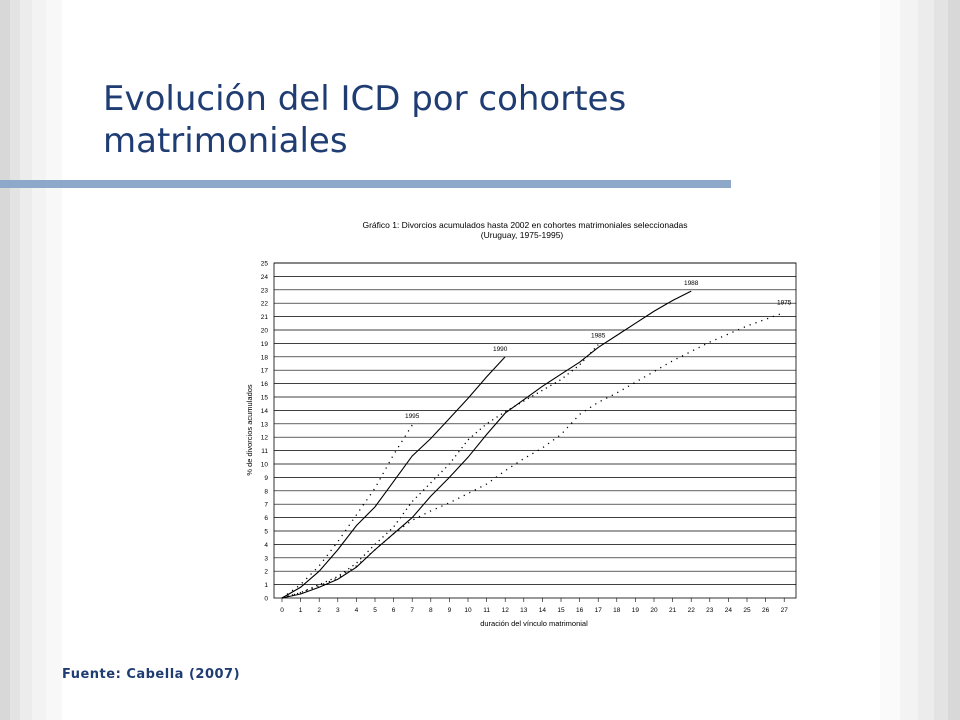 The image size is (960, 720). What do you see at coordinates (265, 384) in the screenshot?
I see `y-tick-label: 16` at bounding box center [265, 384].